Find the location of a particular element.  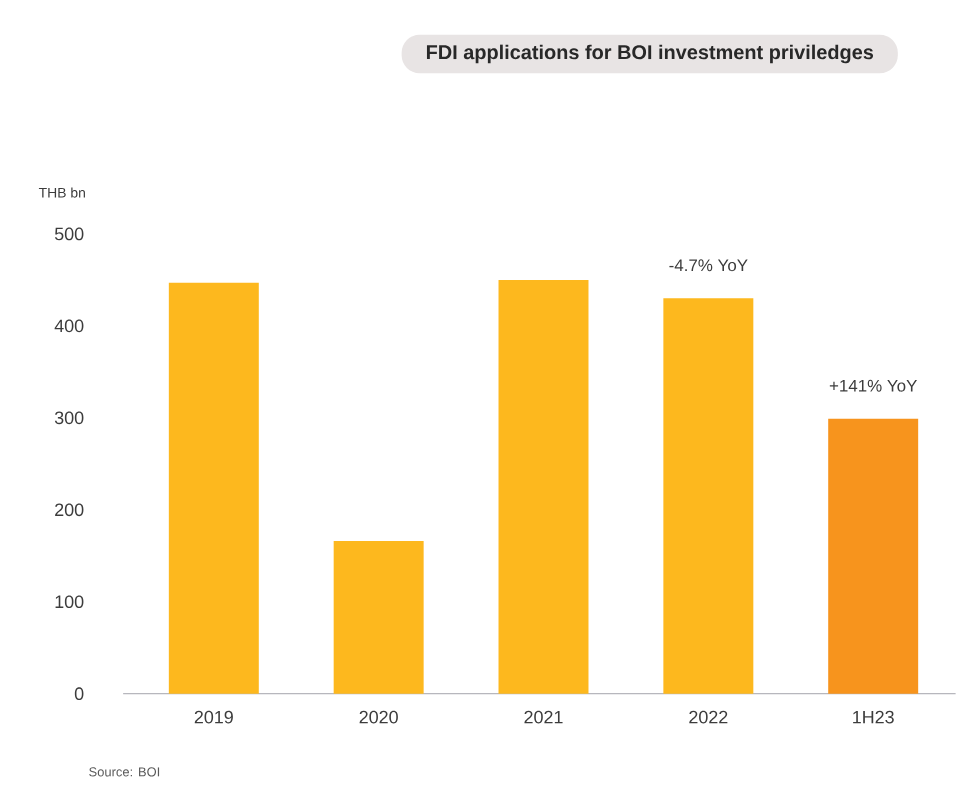

y-tick-label: 400 is located at coordinates (69, 326).